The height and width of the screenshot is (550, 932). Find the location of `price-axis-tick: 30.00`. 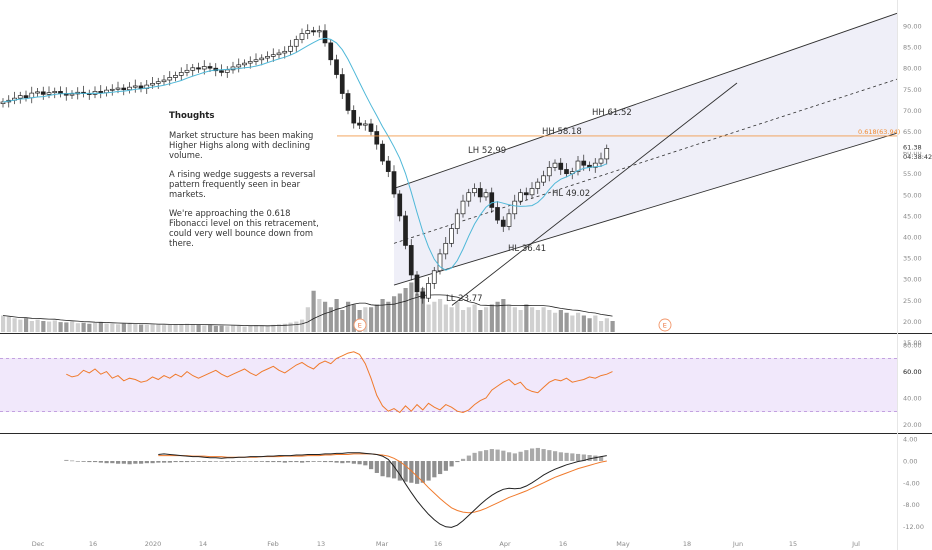

price-axis-tick: 30.00 is located at coordinates (912, 280).